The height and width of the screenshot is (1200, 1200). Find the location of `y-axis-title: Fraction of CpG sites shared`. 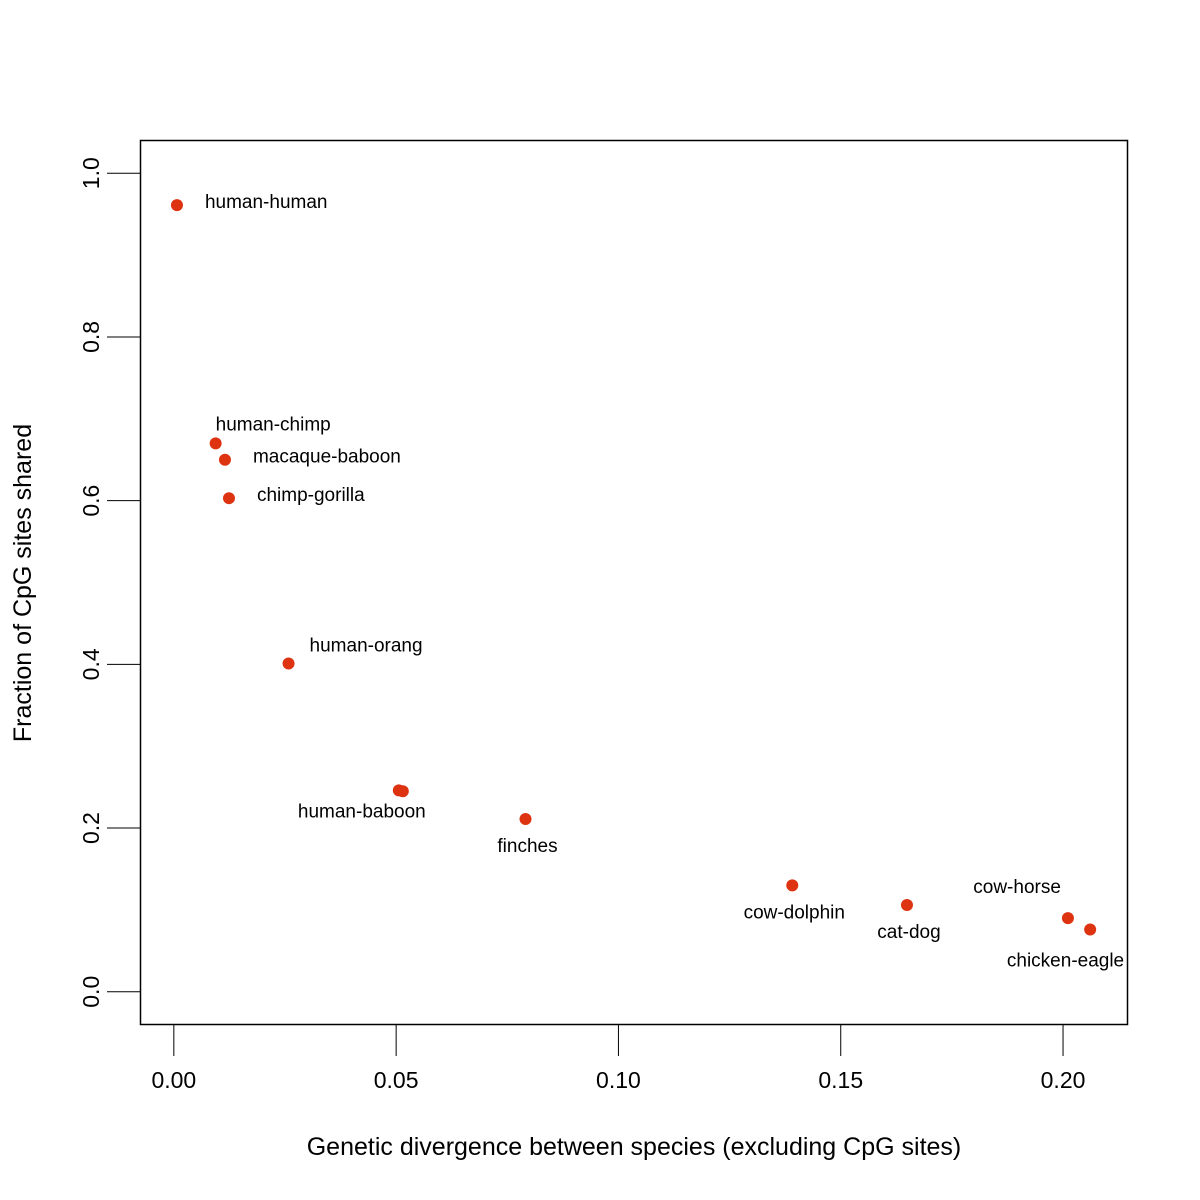

y-axis-title: Fraction of CpG sites shared is located at coordinates (23, 583).